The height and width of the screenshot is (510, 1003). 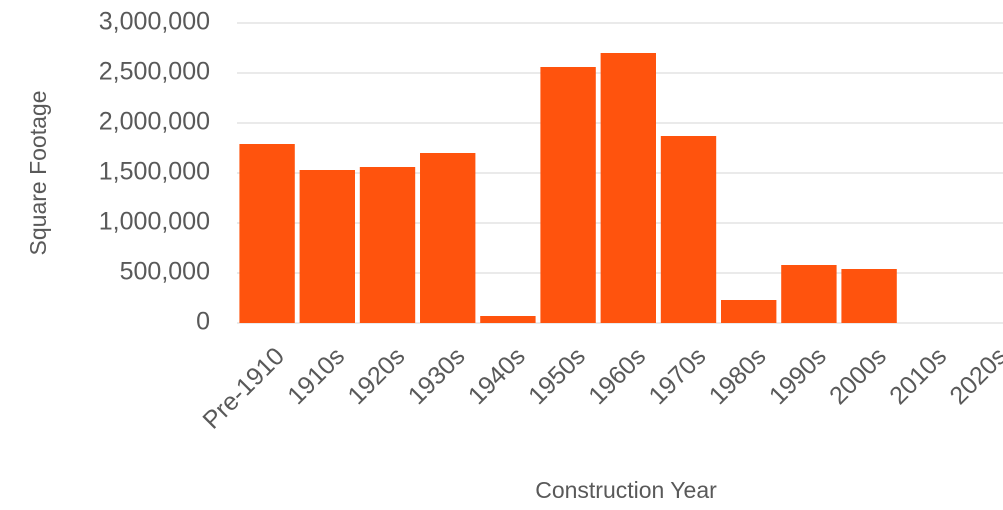 I want to click on x-tick-label: 1910s, so click(x=316, y=376).